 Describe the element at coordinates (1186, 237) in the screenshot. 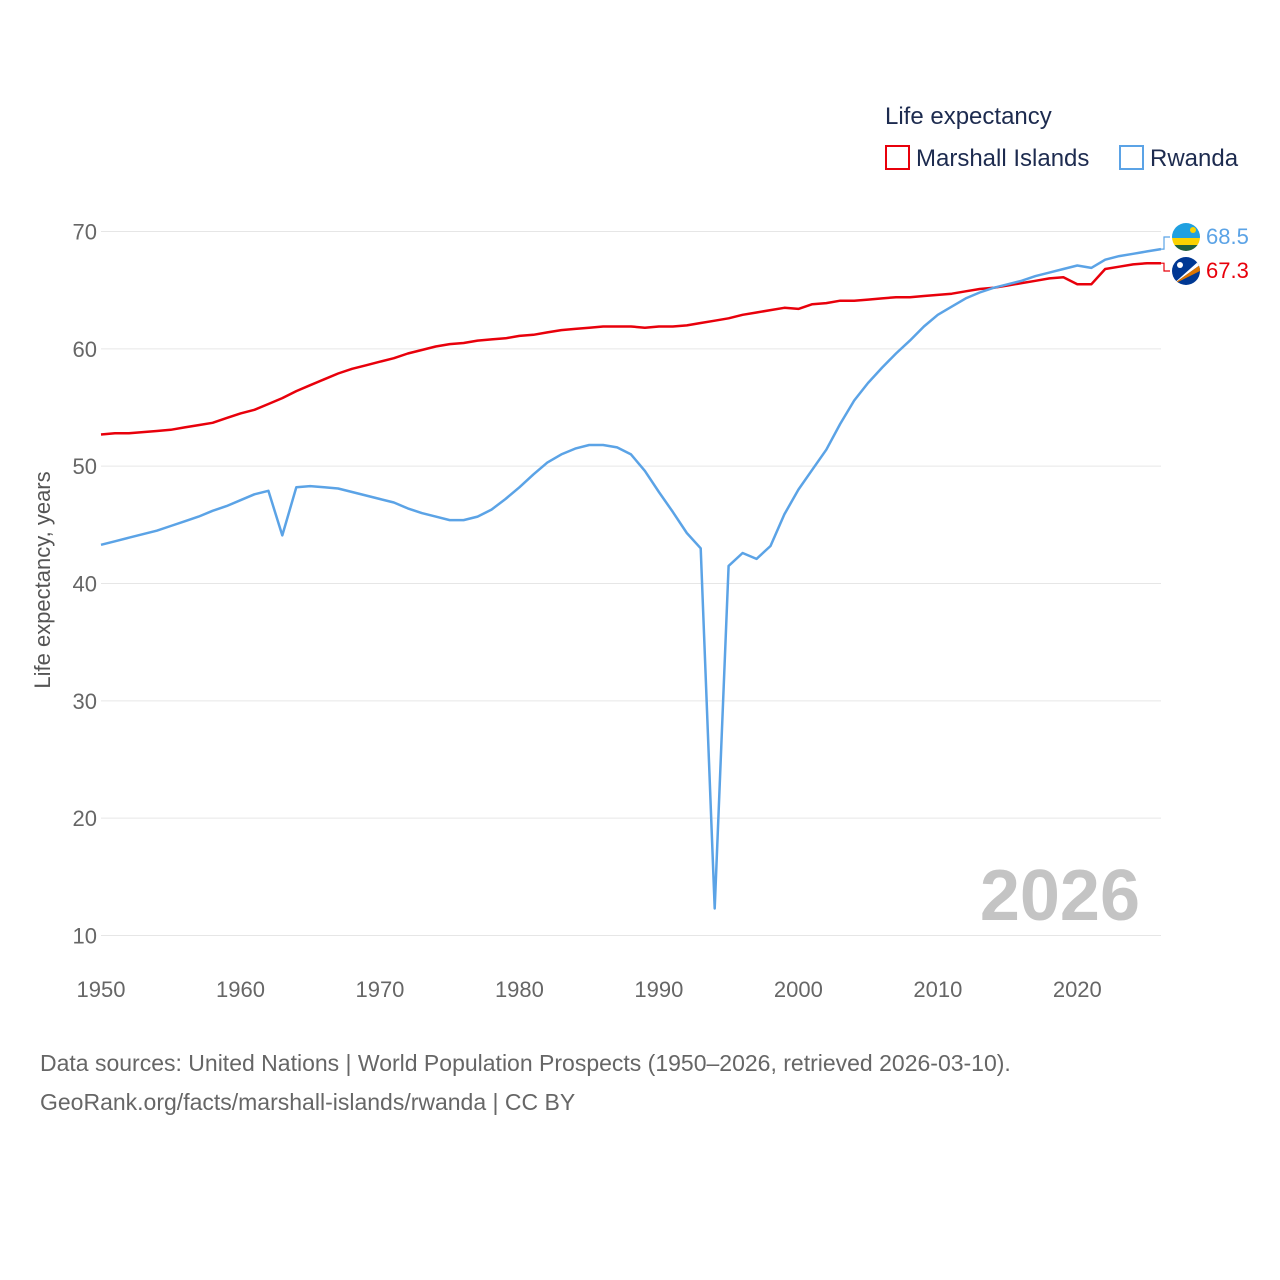

I see `rwanda-flag-icon` at that location.